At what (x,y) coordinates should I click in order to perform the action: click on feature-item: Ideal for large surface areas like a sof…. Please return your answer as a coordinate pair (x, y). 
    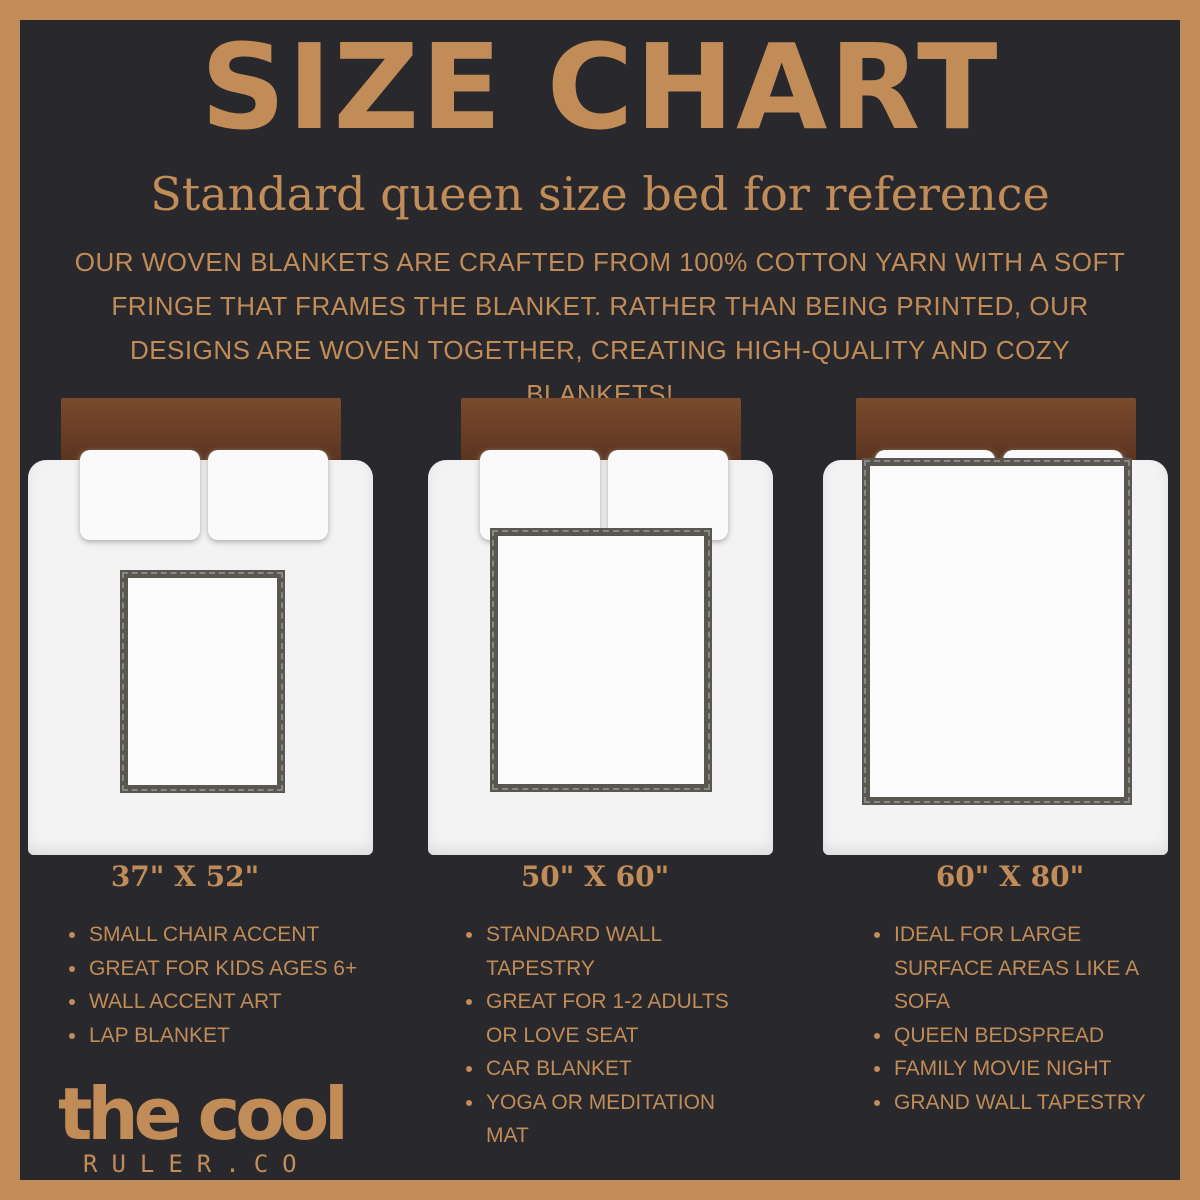
    Looking at the image, I should click on (1017, 968).